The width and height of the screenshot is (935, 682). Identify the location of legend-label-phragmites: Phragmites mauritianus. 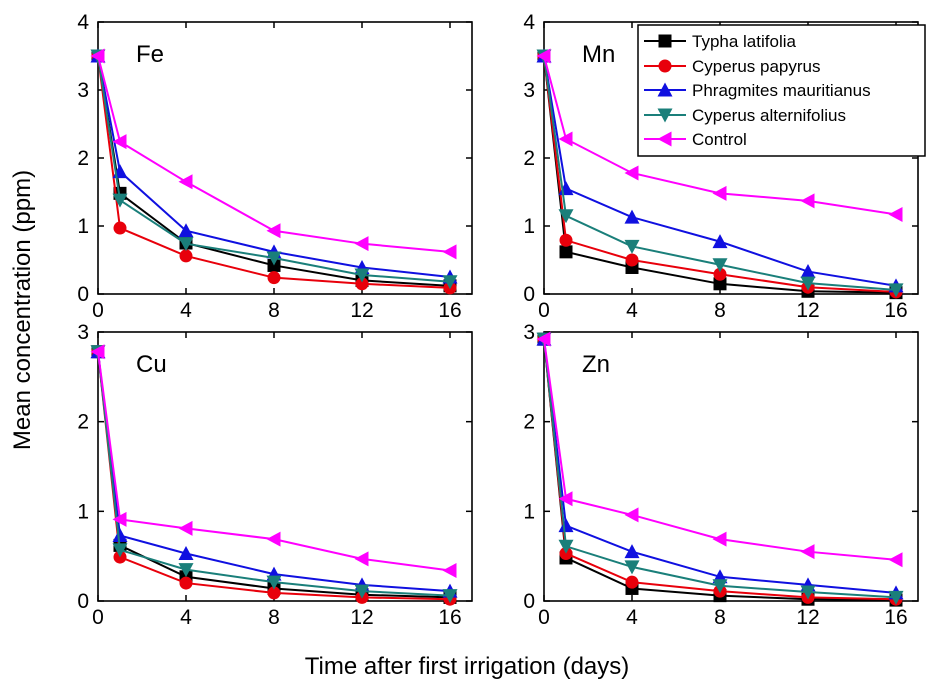
(781, 90).